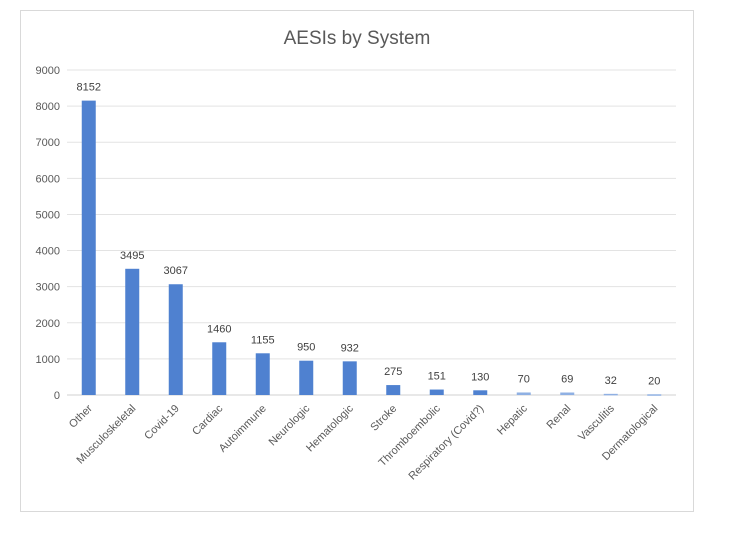 The image size is (734, 534). Describe the element at coordinates (559, 417) in the screenshot. I see `x-tick-label: Renal` at that location.